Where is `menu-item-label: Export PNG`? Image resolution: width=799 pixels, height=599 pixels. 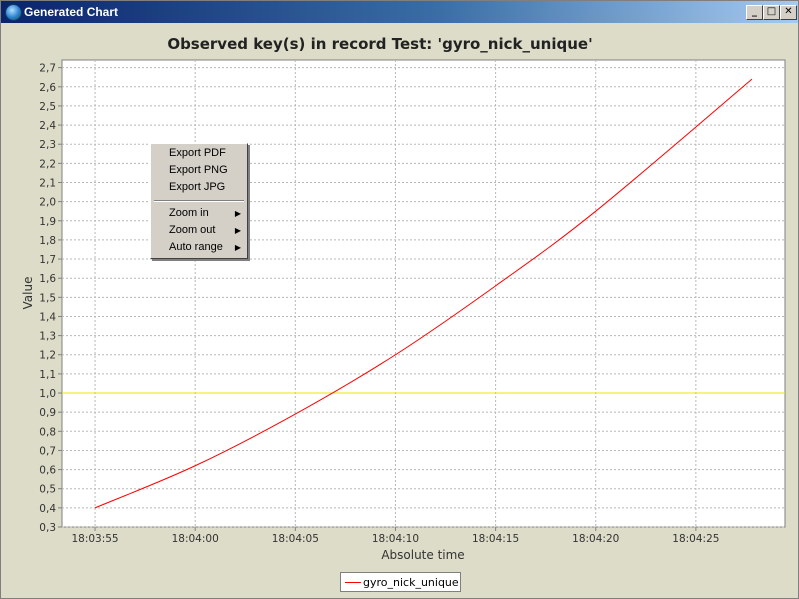
menu-item-label: Export PNG is located at coordinates (198, 170).